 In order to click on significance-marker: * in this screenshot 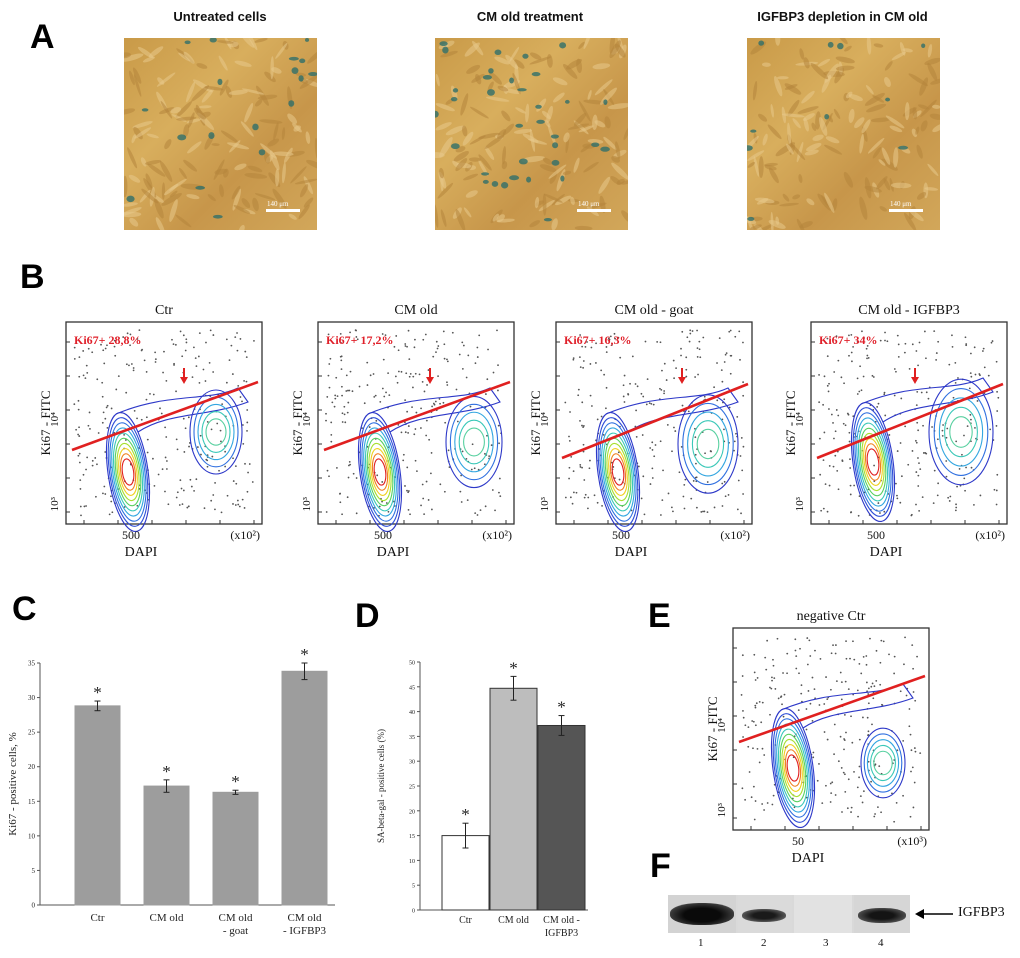, I will do `click(513, 667)`.